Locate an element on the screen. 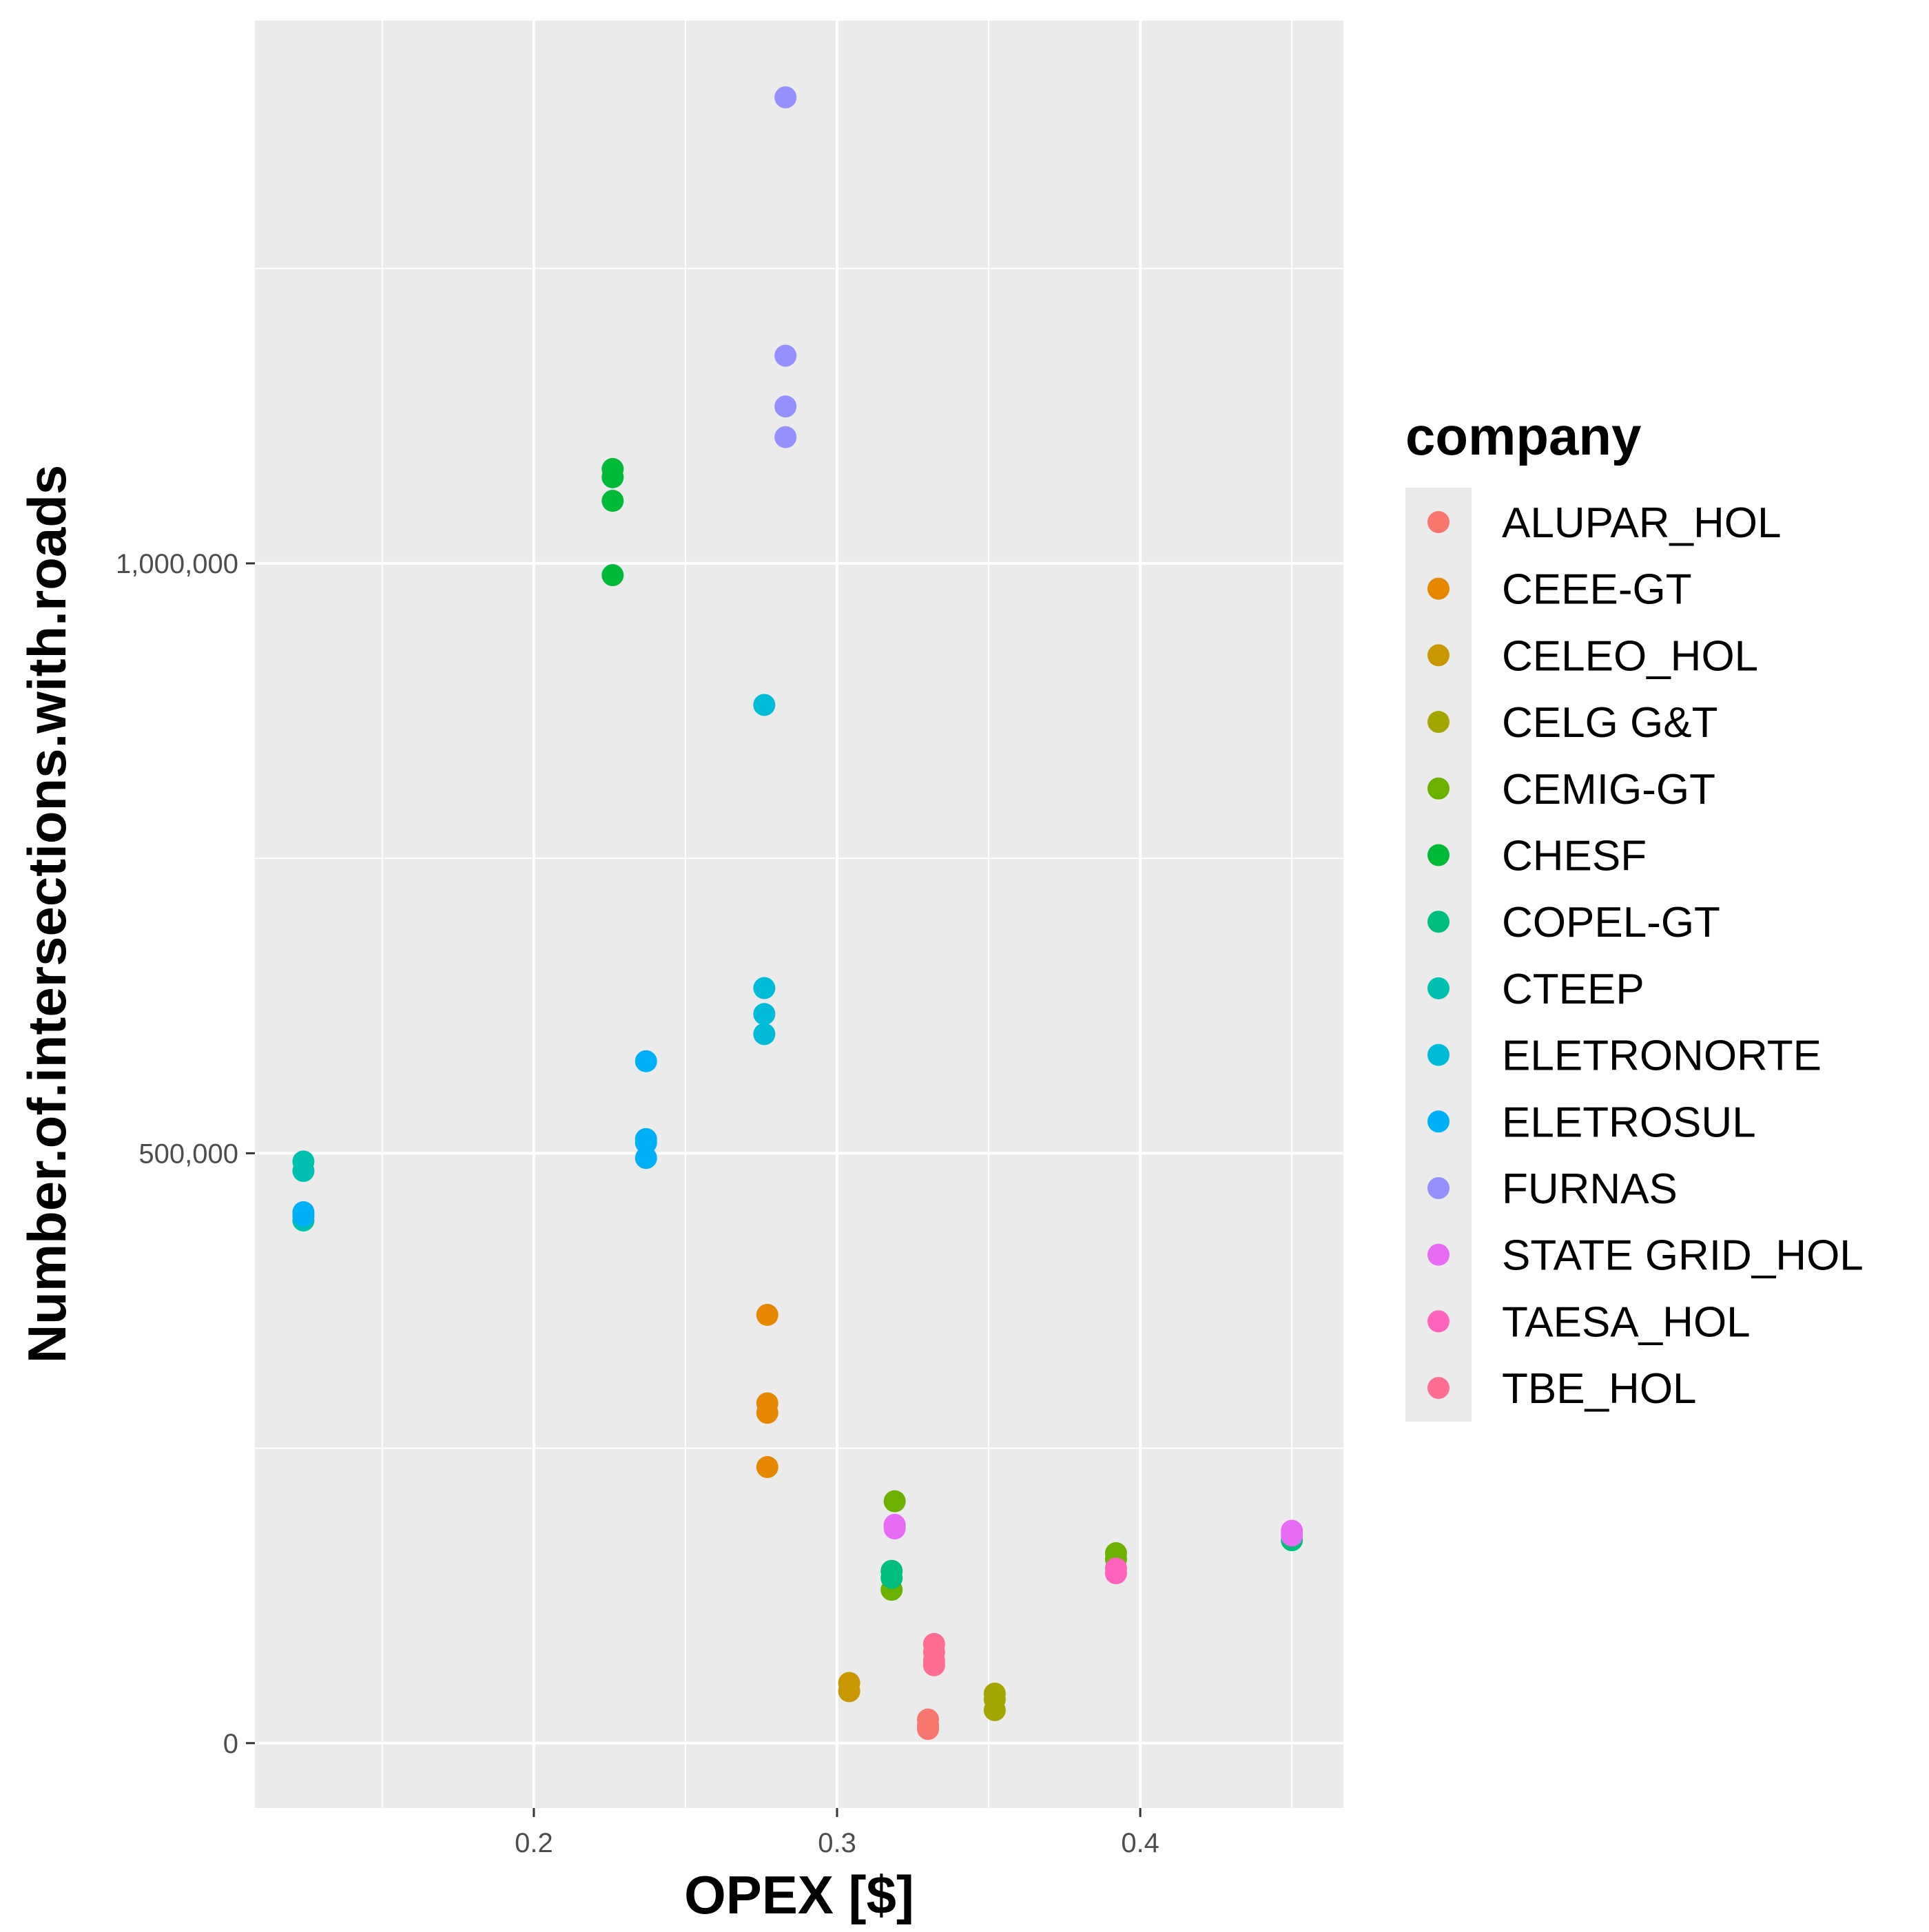 This screenshot has height=1932, width=1929. y-tick-label: 500,000 is located at coordinates (188, 1154).